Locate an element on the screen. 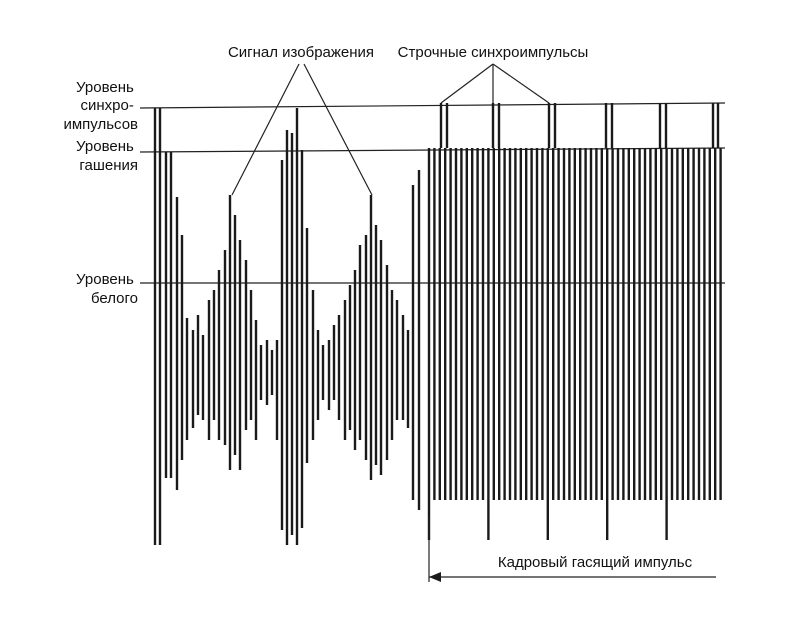  line-sync-pulses-label: Строчные синхроимпульсы is located at coordinates (493, 52).